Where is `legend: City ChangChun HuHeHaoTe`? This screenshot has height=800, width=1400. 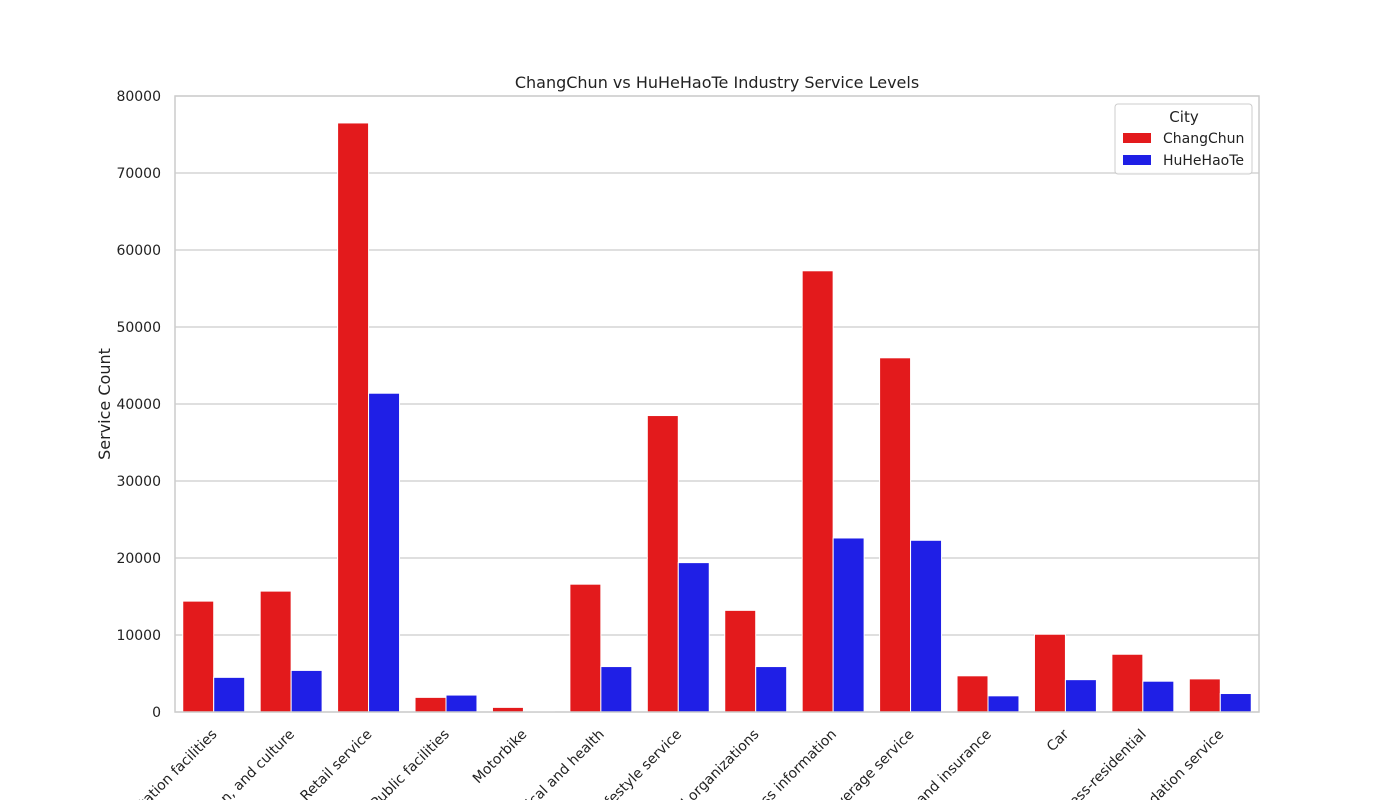 legend: City ChangChun HuHeHaoTe is located at coordinates (1183, 139).